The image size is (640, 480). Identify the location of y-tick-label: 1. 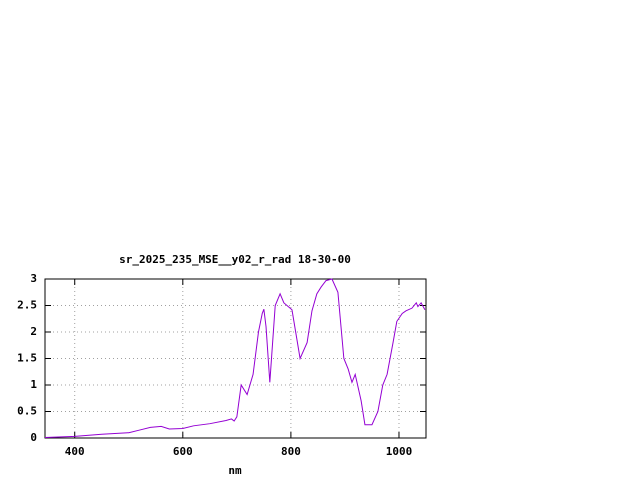
(33, 384).